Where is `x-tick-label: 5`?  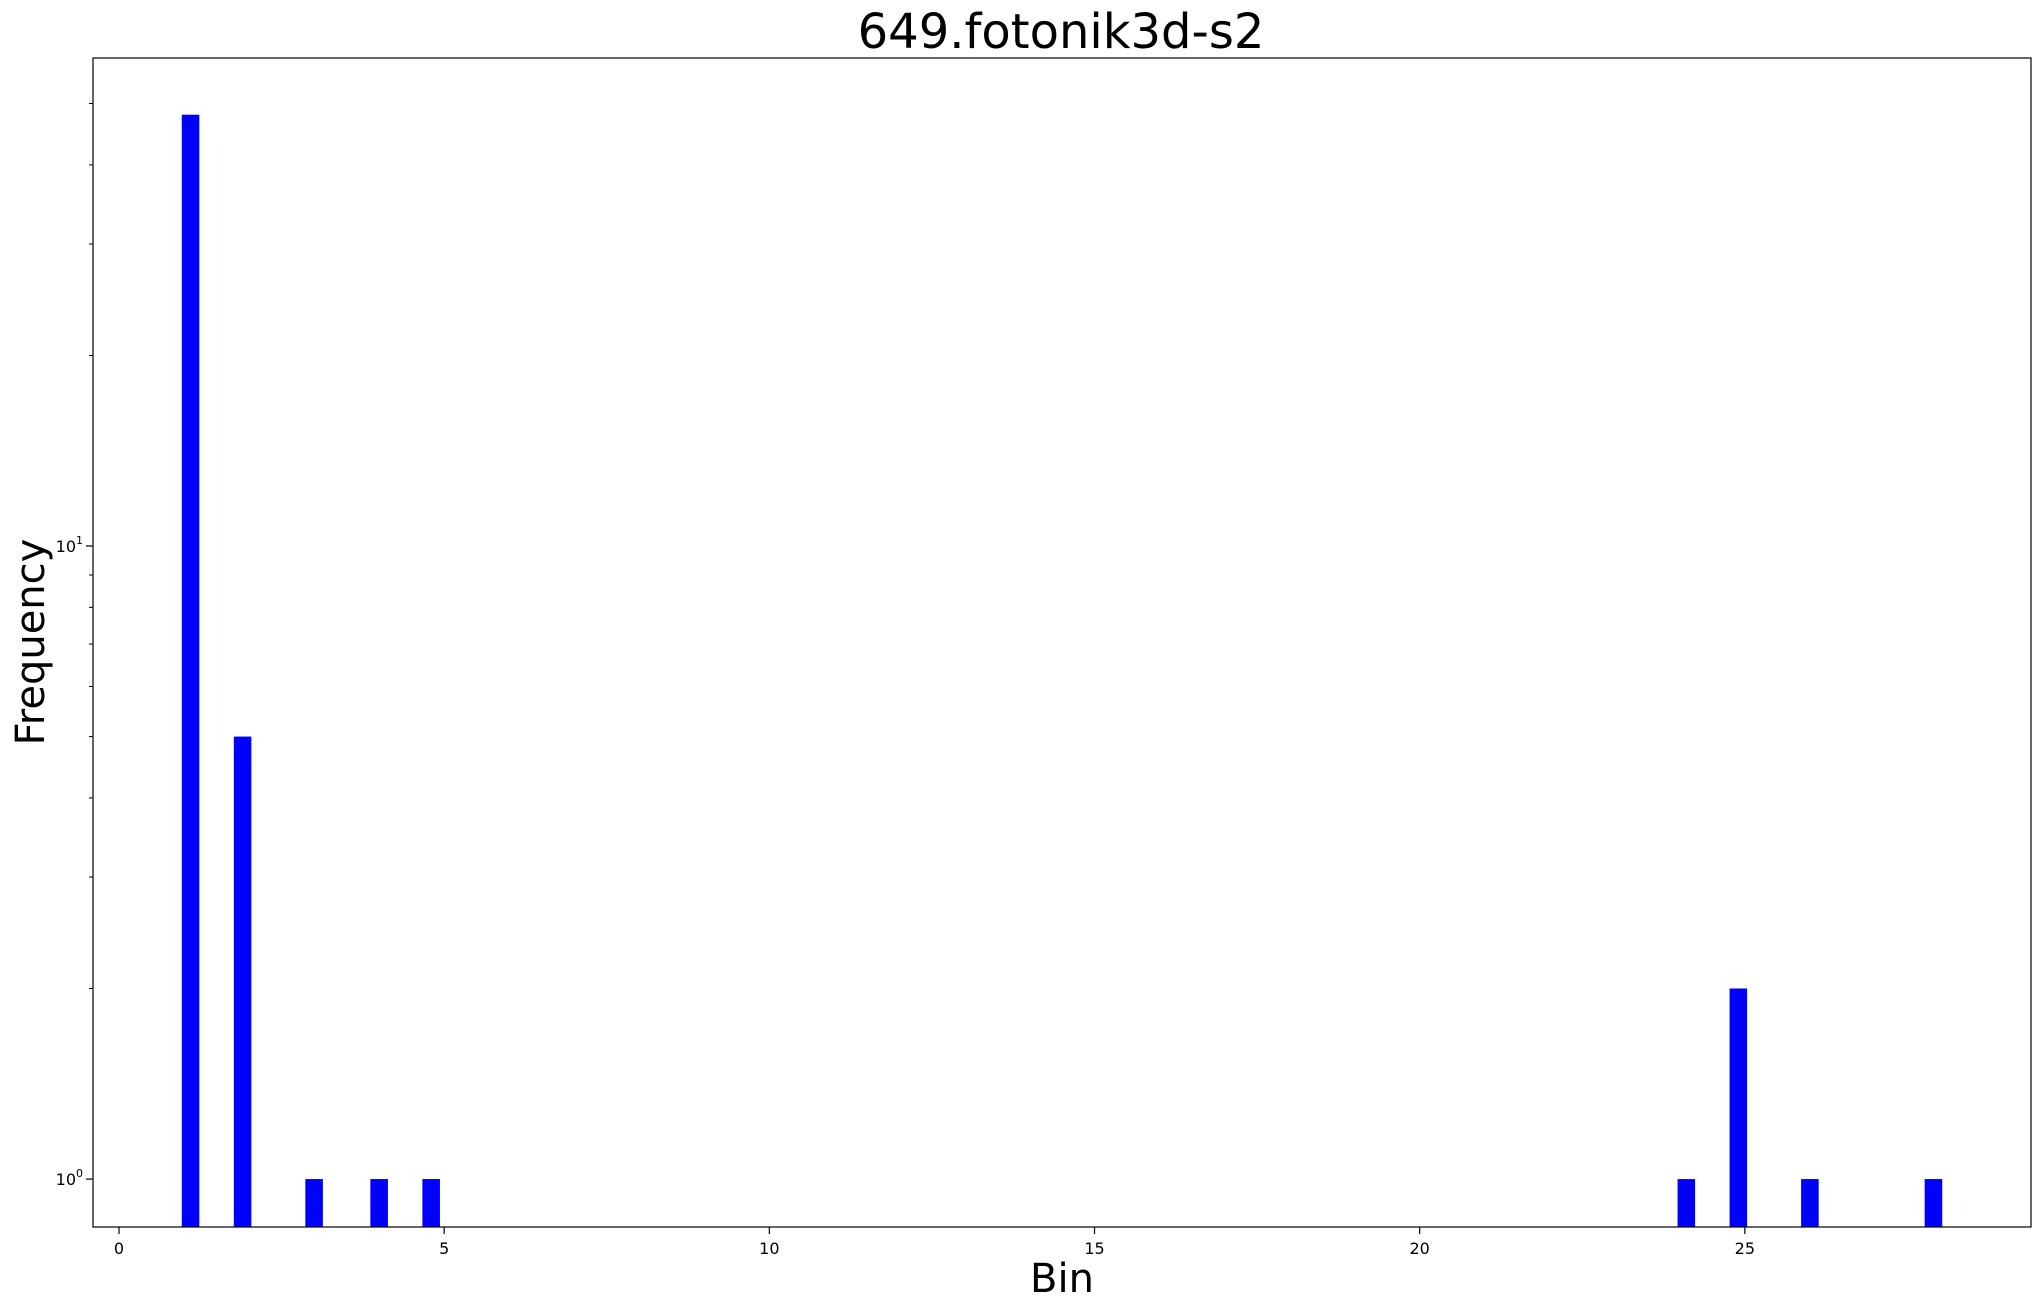
x-tick-label: 5 is located at coordinates (444, 1248).